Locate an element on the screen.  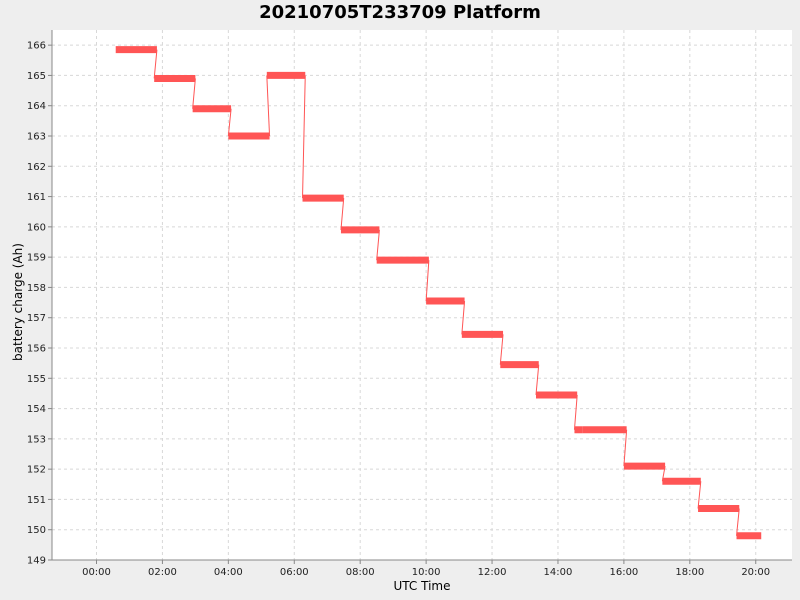
y-tick-label: 159 is located at coordinates (36, 258).